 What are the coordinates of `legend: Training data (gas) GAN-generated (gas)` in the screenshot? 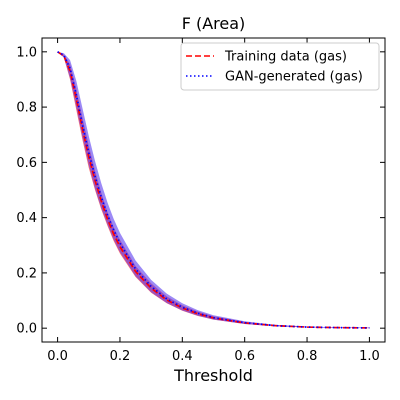 It's located at (280, 66).